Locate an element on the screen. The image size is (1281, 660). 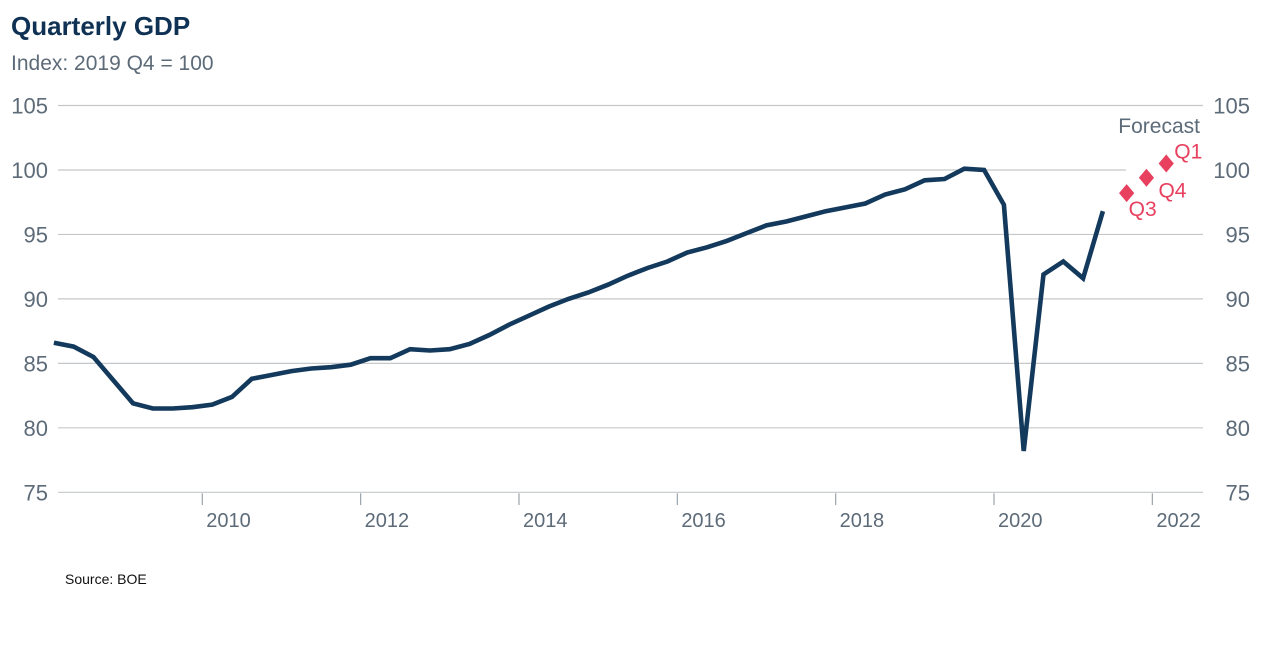
x-axis-label-2014: 2014 is located at coordinates (545, 521).